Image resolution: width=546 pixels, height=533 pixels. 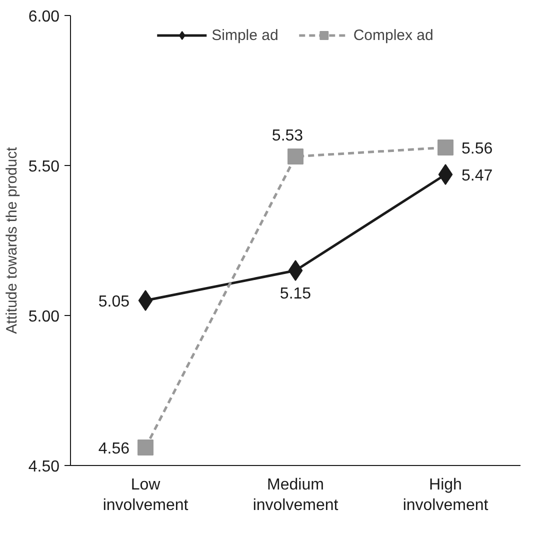 What do you see at coordinates (114, 449) in the screenshot?
I see `data-label: 4.56` at bounding box center [114, 449].